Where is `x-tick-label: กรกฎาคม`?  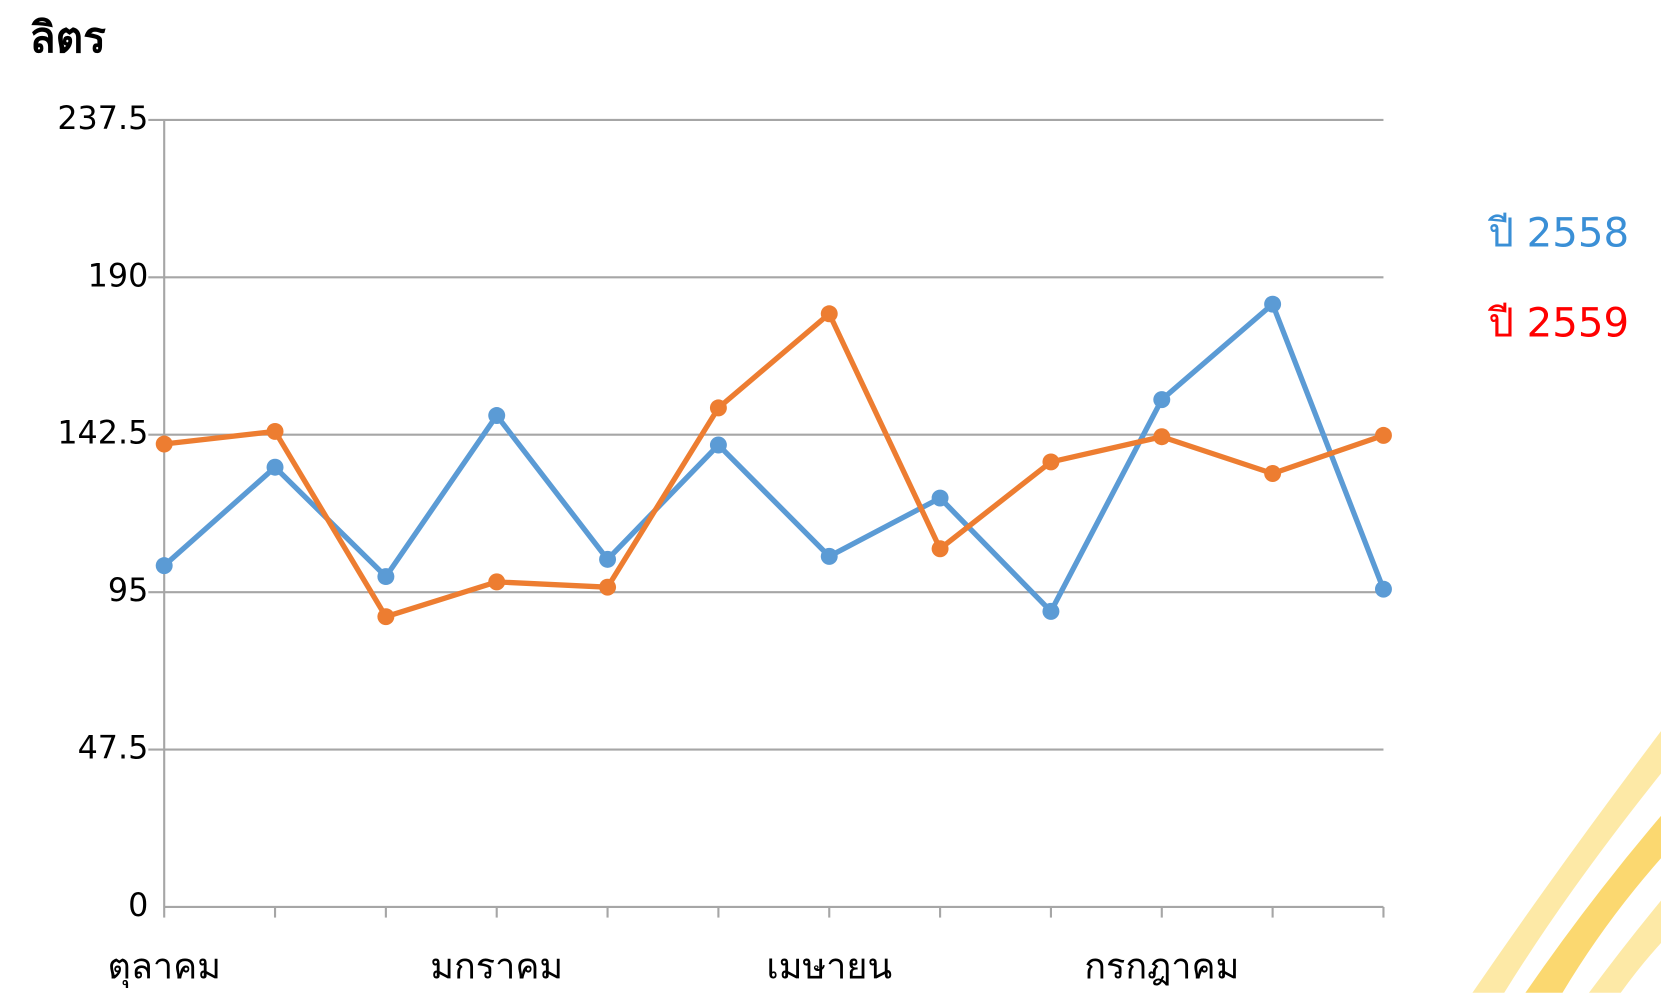
x-tick-label: กรกฎาคม is located at coordinates (1161, 966).